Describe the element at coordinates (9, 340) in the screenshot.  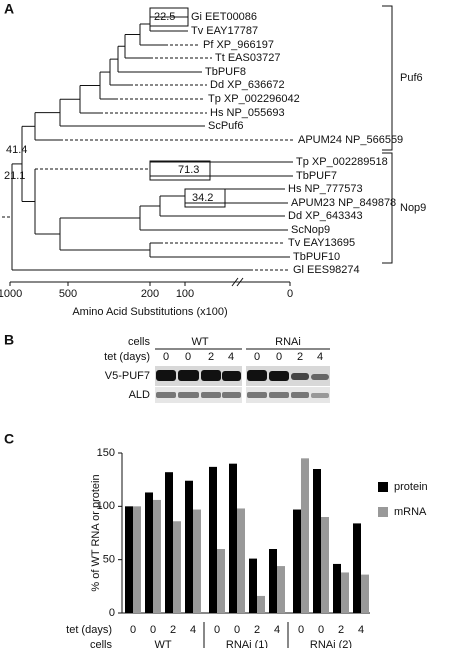
I see `panel-label: B` at that location.